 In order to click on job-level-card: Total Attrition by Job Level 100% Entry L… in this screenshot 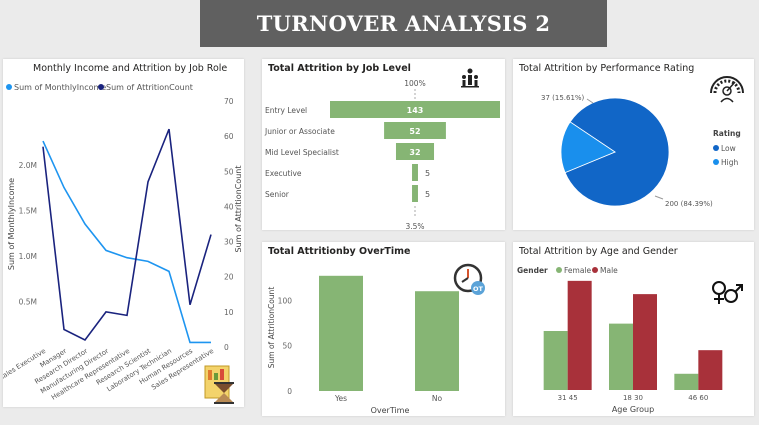, I will do `click(383, 144)`.